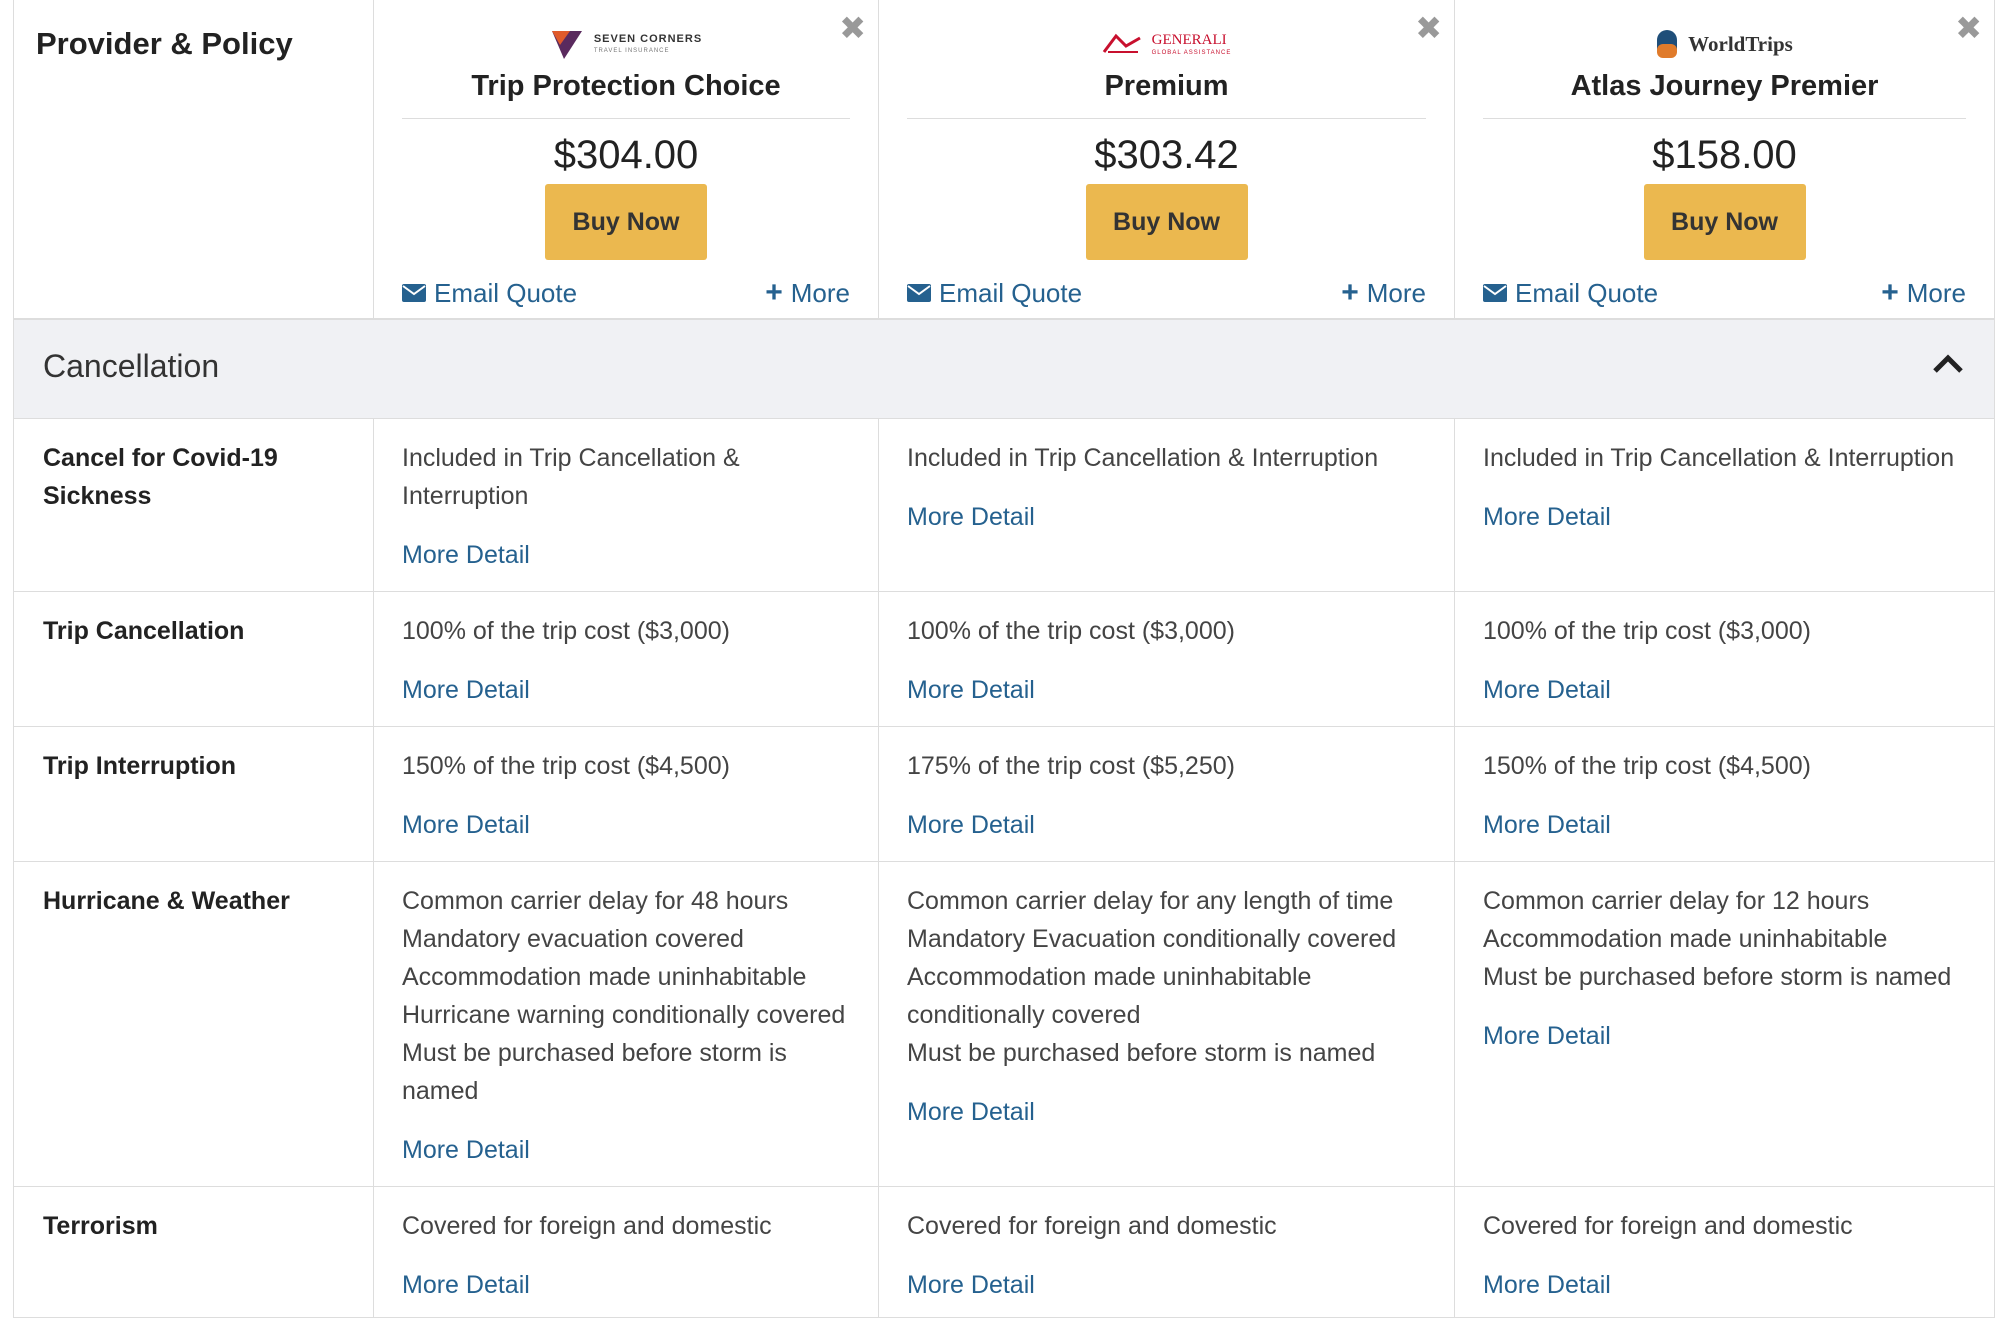  Describe the element at coordinates (1685, 939) in the screenshot. I see `benefit-value-line: Accommodation made uninhabitable` at that location.